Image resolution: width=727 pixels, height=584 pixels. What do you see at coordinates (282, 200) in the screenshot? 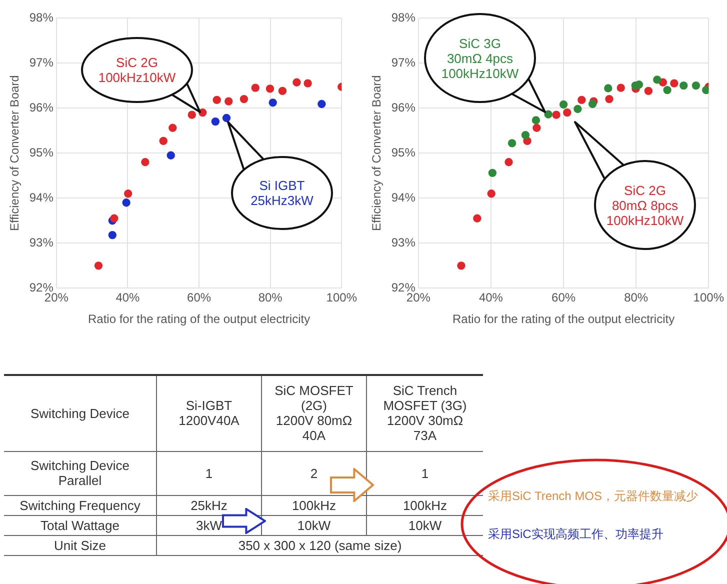
I see `annotation: 25kHz3kW` at bounding box center [282, 200].